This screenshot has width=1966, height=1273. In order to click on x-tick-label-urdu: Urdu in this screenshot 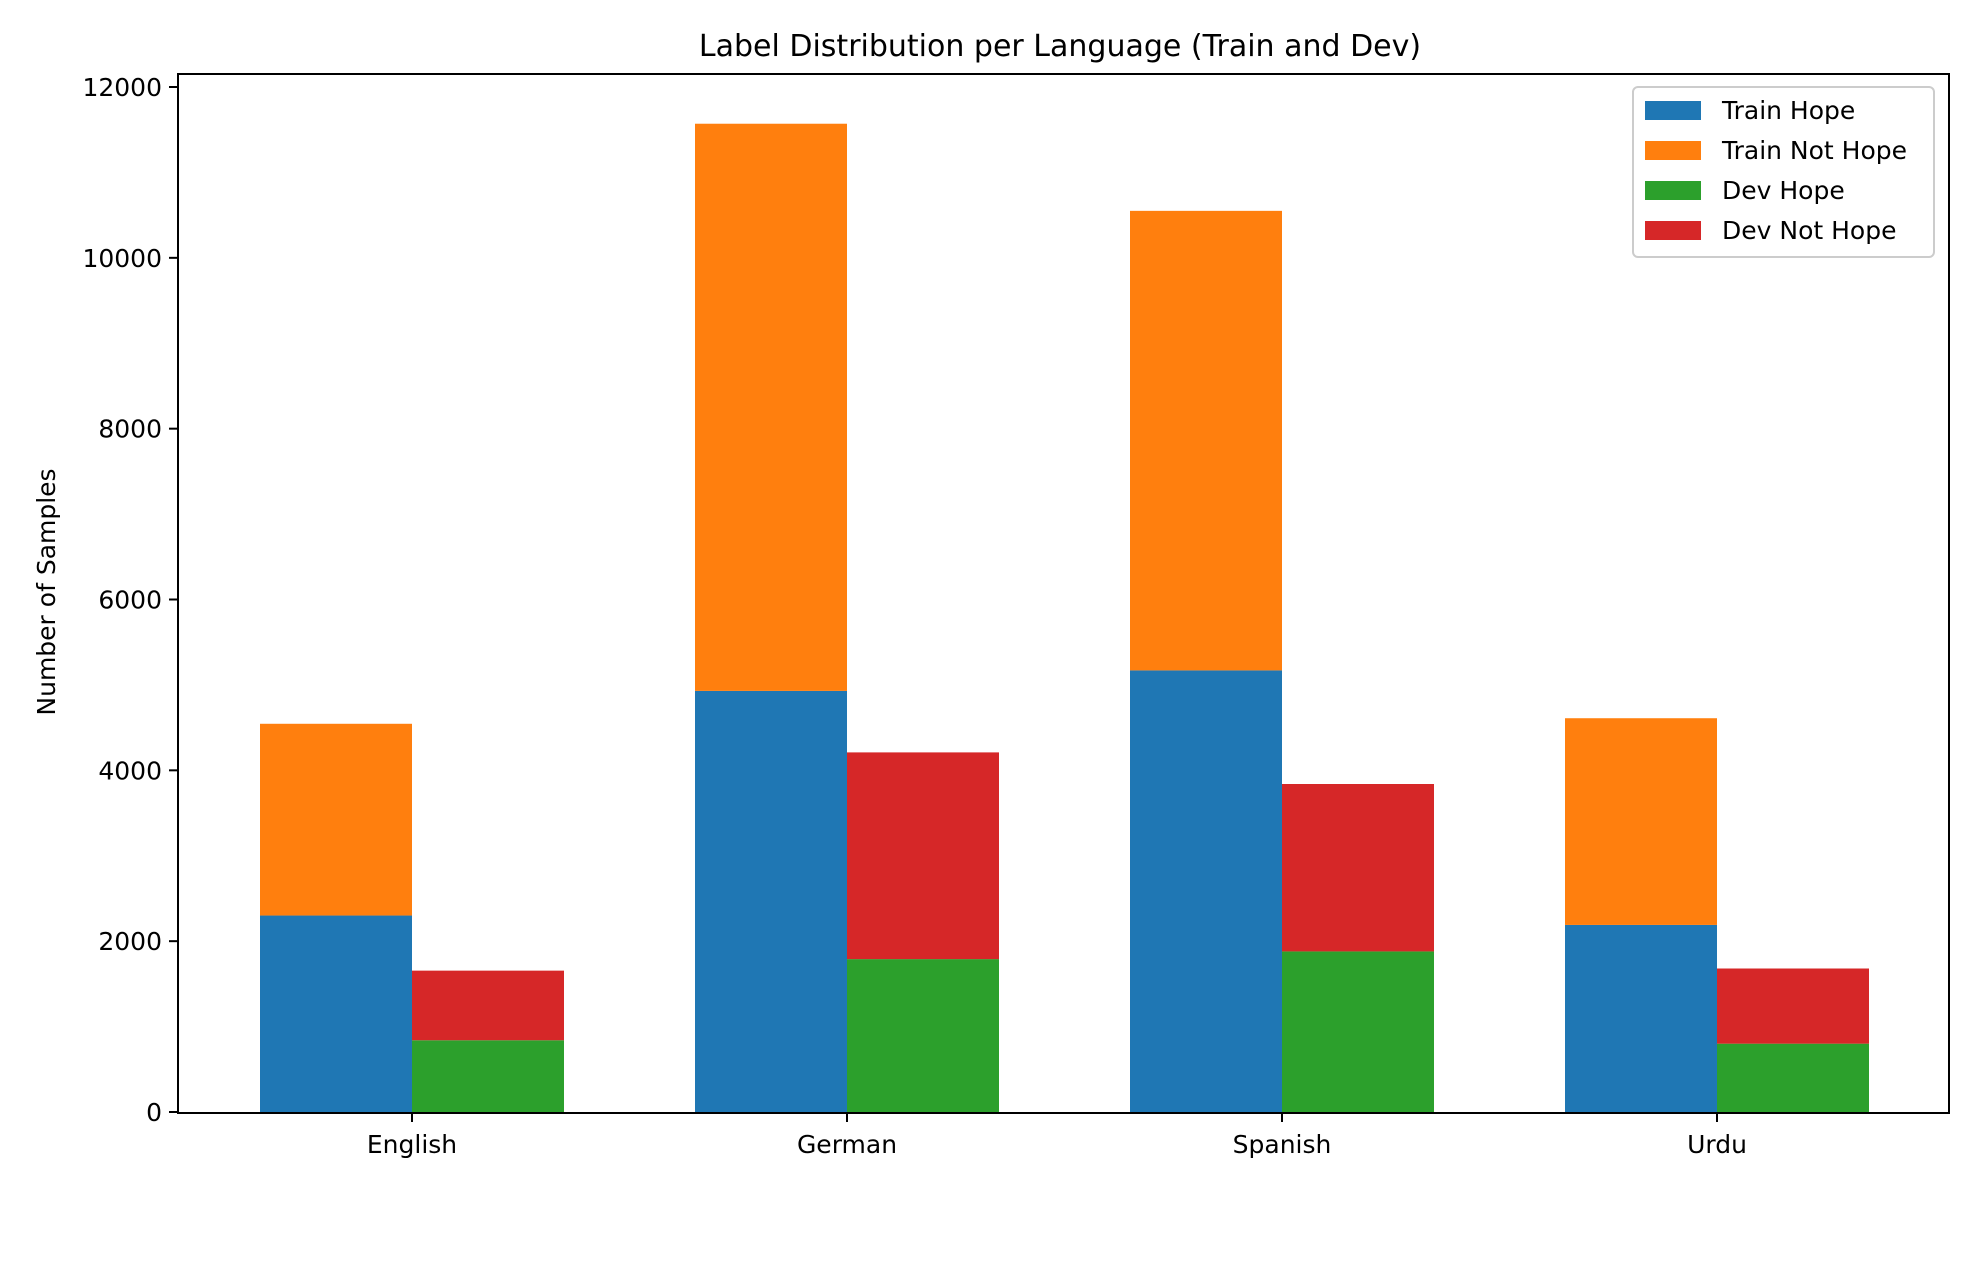, I will do `click(1717, 1144)`.